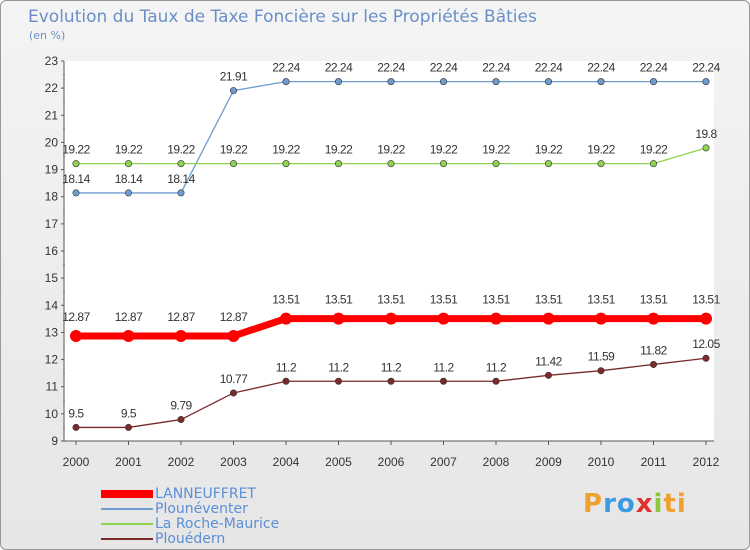  Describe the element at coordinates (52, 197) in the screenshot. I see `y-tick-label: 18` at that location.